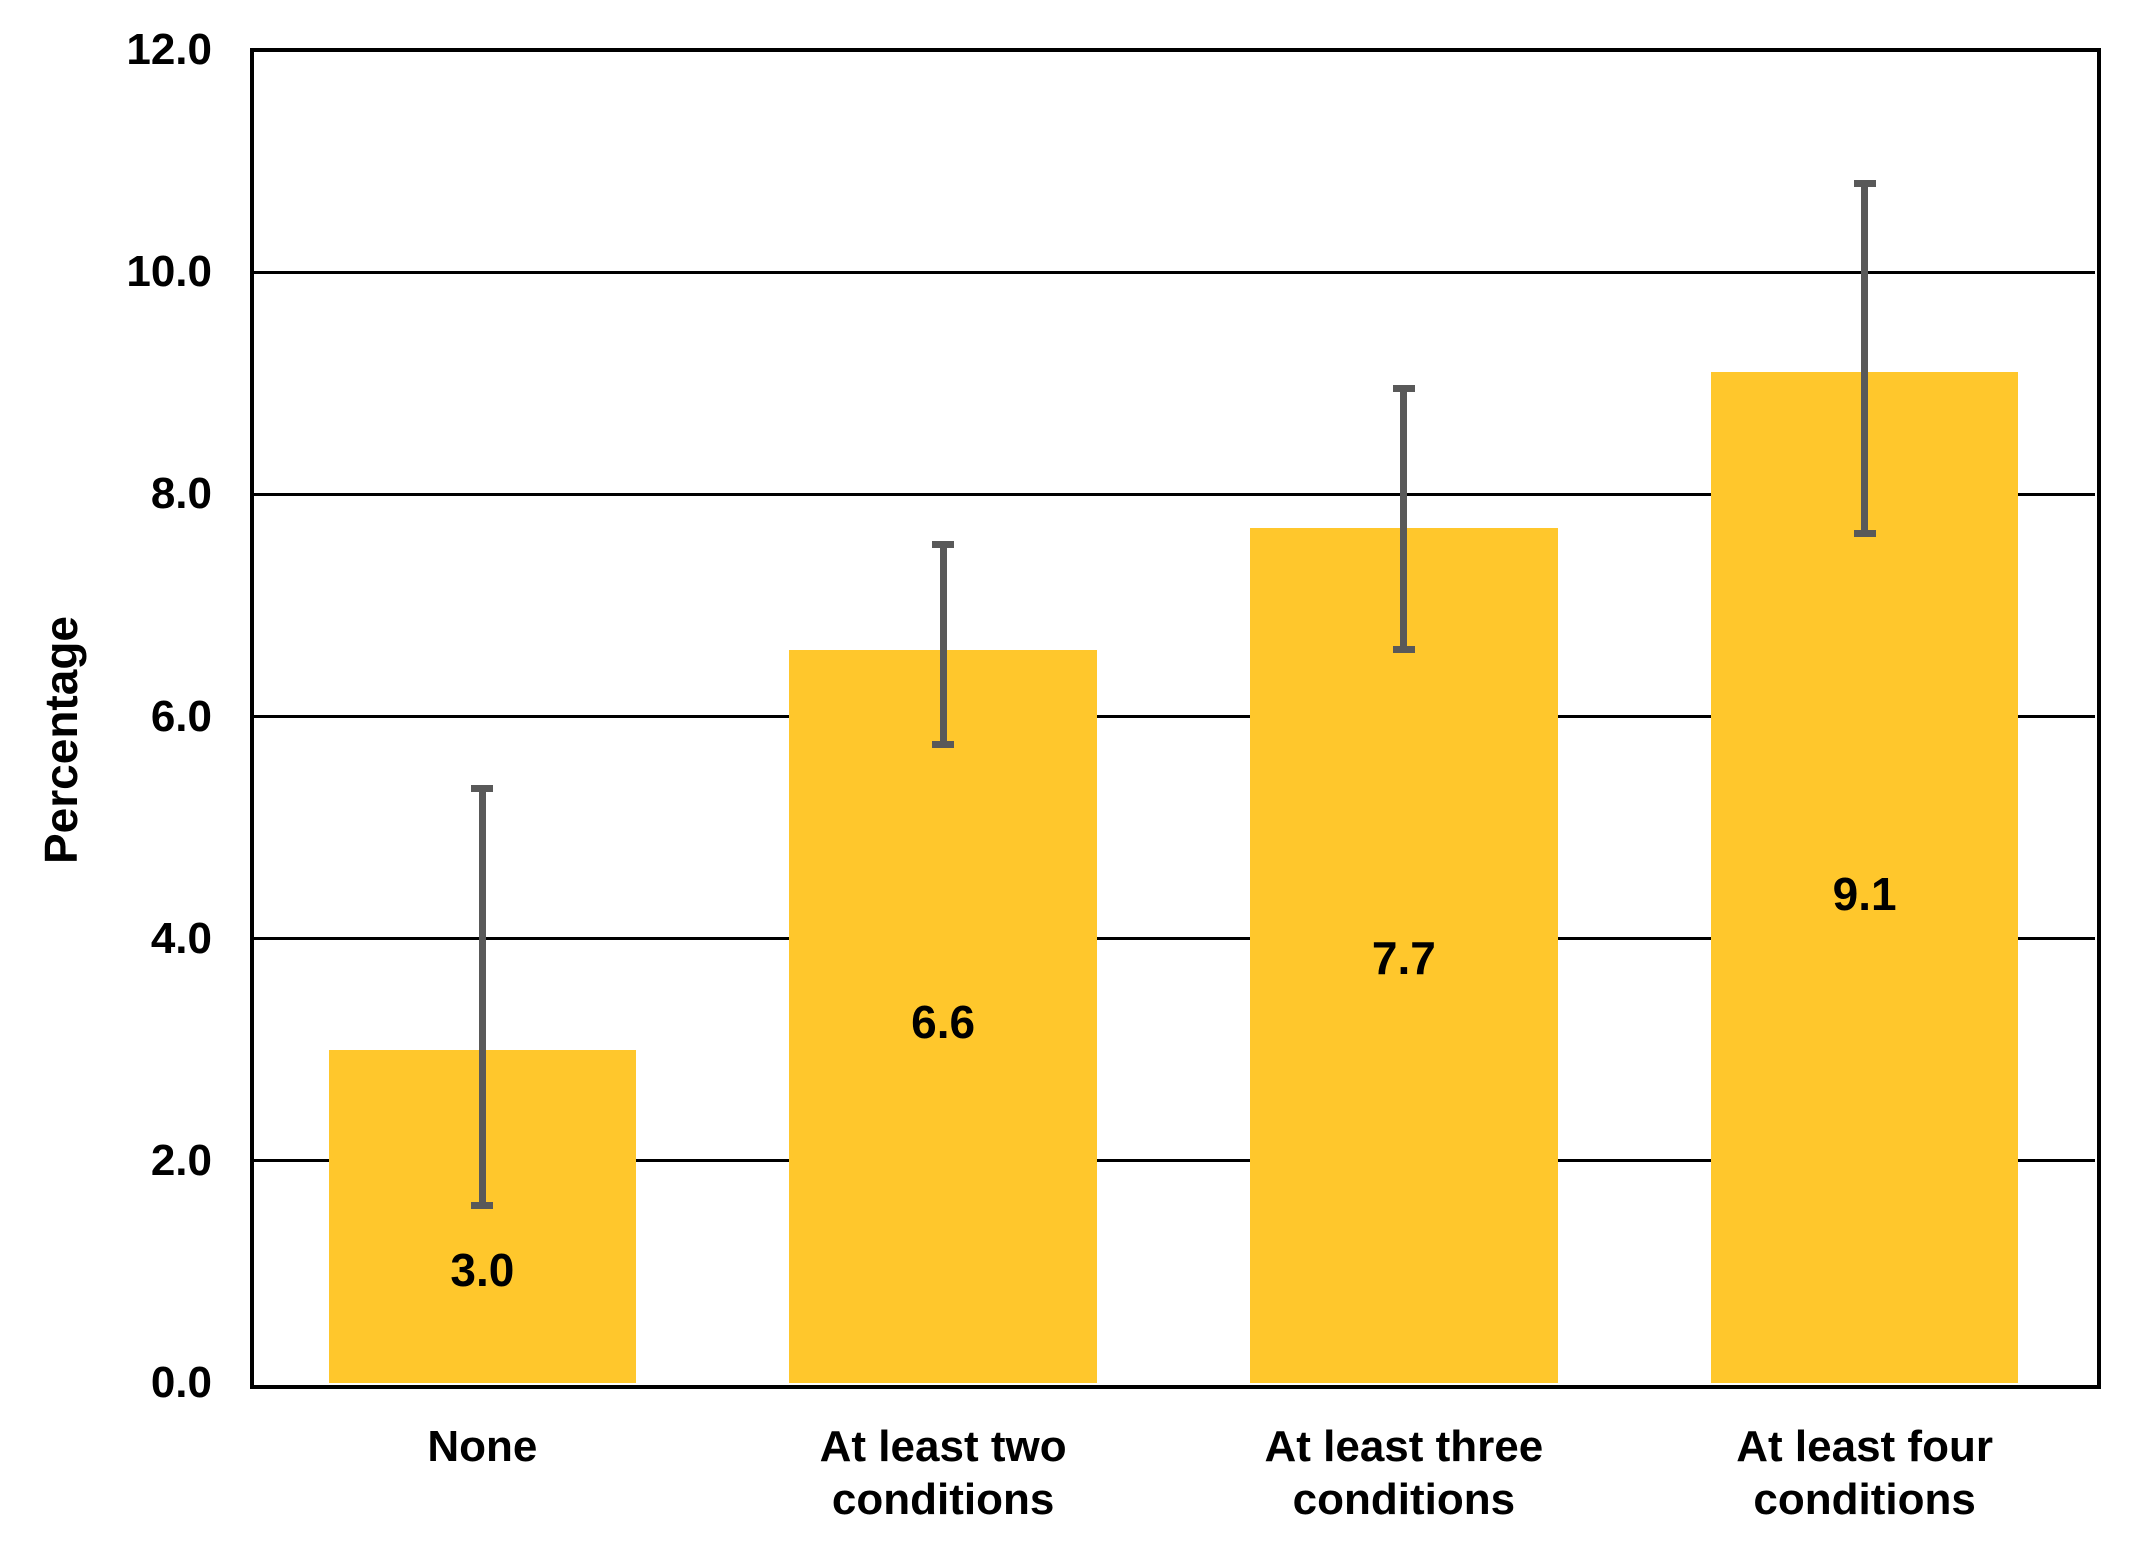 This screenshot has width=2145, height=1547. I want to click on y-tick-label: 4.0, so click(181, 938).